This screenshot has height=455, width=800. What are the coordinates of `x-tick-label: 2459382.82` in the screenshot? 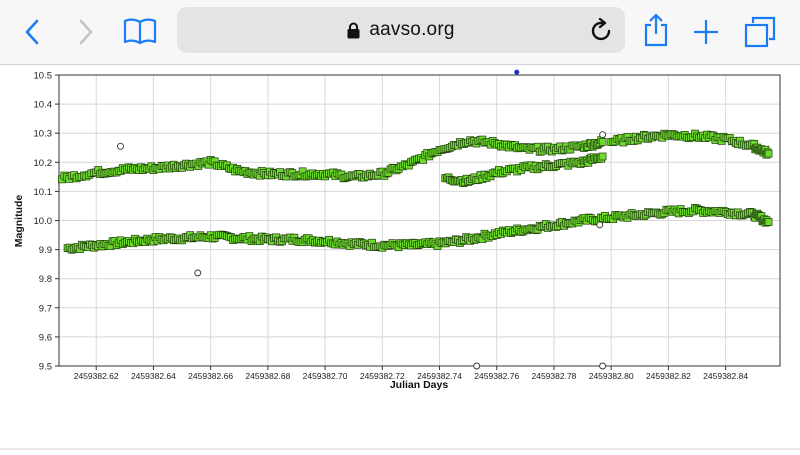 It's located at (668, 376).